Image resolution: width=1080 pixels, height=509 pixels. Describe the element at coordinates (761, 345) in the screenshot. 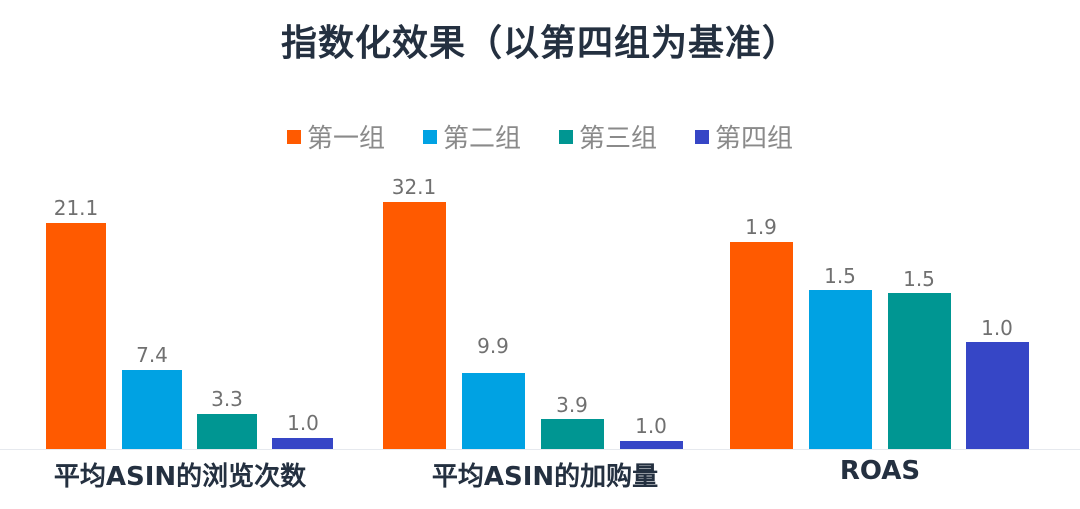

I see `bar-roas-group1` at that location.